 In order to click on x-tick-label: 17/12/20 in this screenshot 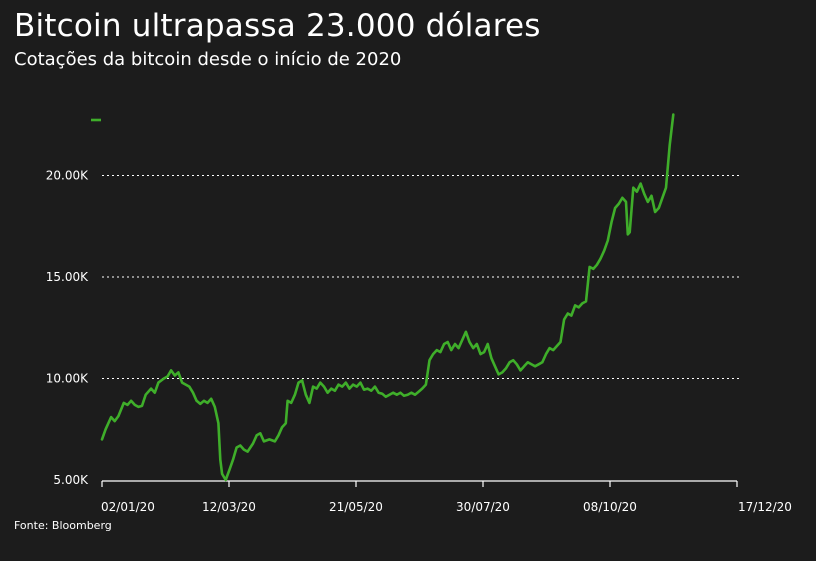, I will do `click(765, 507)`.